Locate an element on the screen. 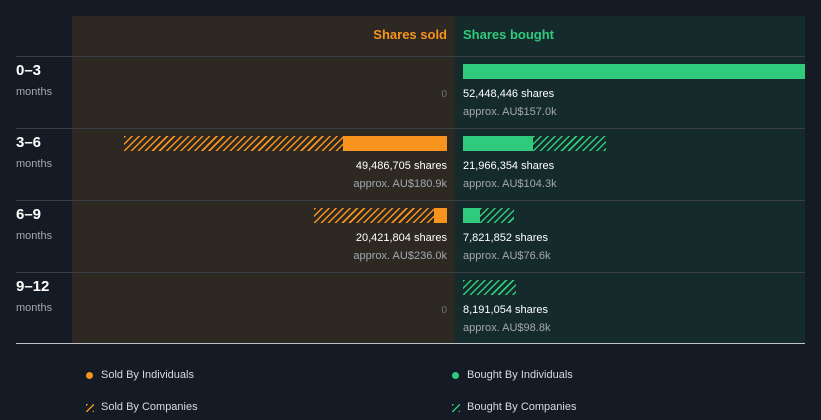 This screenshot has height=420, width=821. bought-approx: approx. AU$157.0k is located at coordinates (510, 112).